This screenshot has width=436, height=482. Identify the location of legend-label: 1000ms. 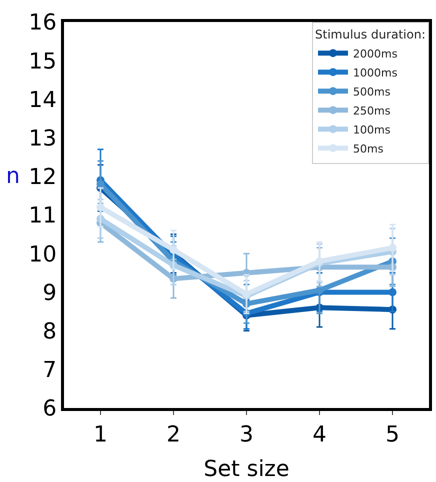
(375, 73).